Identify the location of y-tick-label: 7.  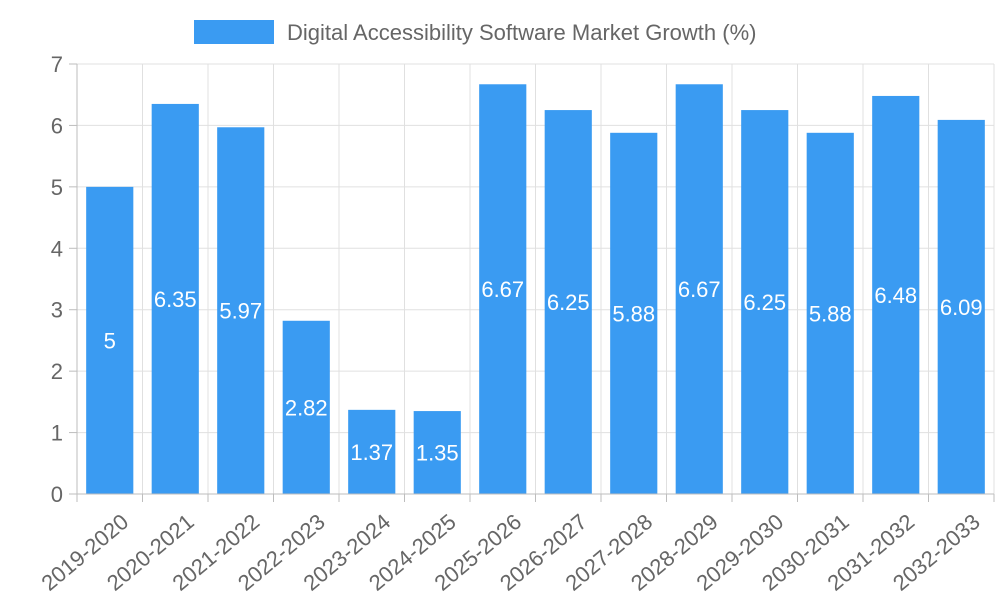
(57, 64).